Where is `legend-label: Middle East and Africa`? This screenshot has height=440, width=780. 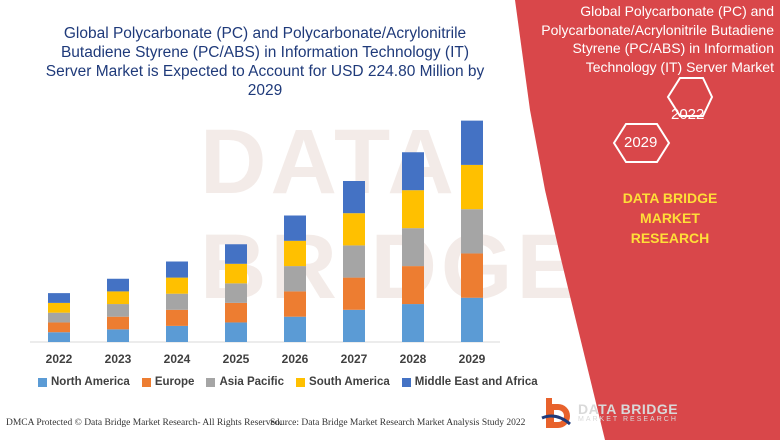
legend-label: Middle East and Africa is located at coordinates (476, 382).